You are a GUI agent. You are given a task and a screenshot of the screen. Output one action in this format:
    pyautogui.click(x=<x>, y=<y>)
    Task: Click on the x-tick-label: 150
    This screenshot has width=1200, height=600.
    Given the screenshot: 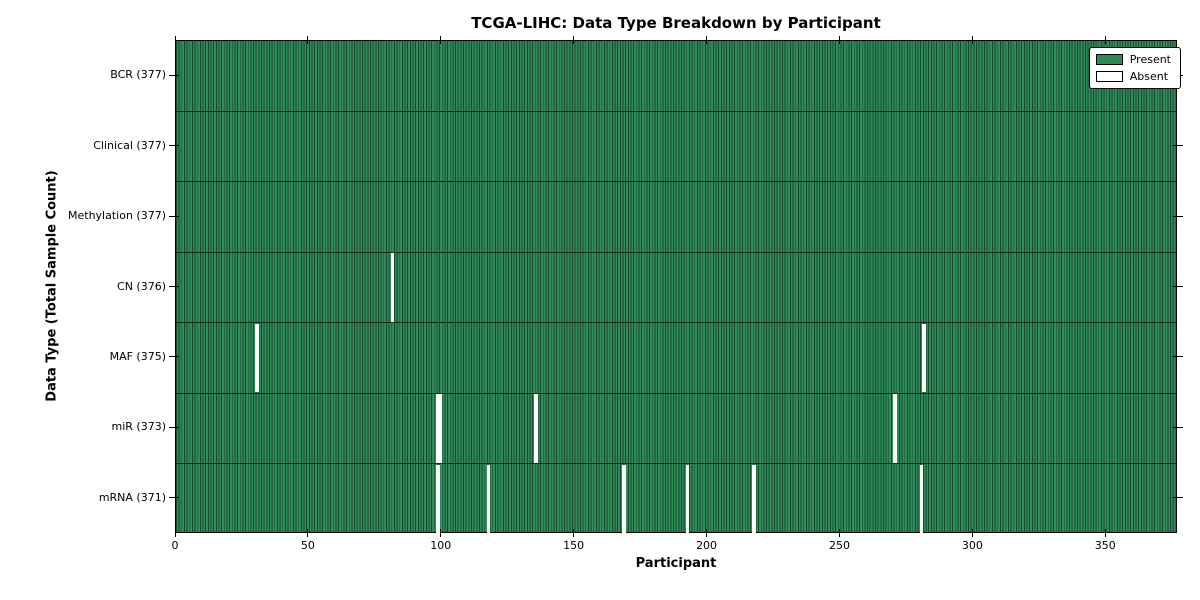 What is the action you would take?
    pyautogui.click(x=574, y=545)
    